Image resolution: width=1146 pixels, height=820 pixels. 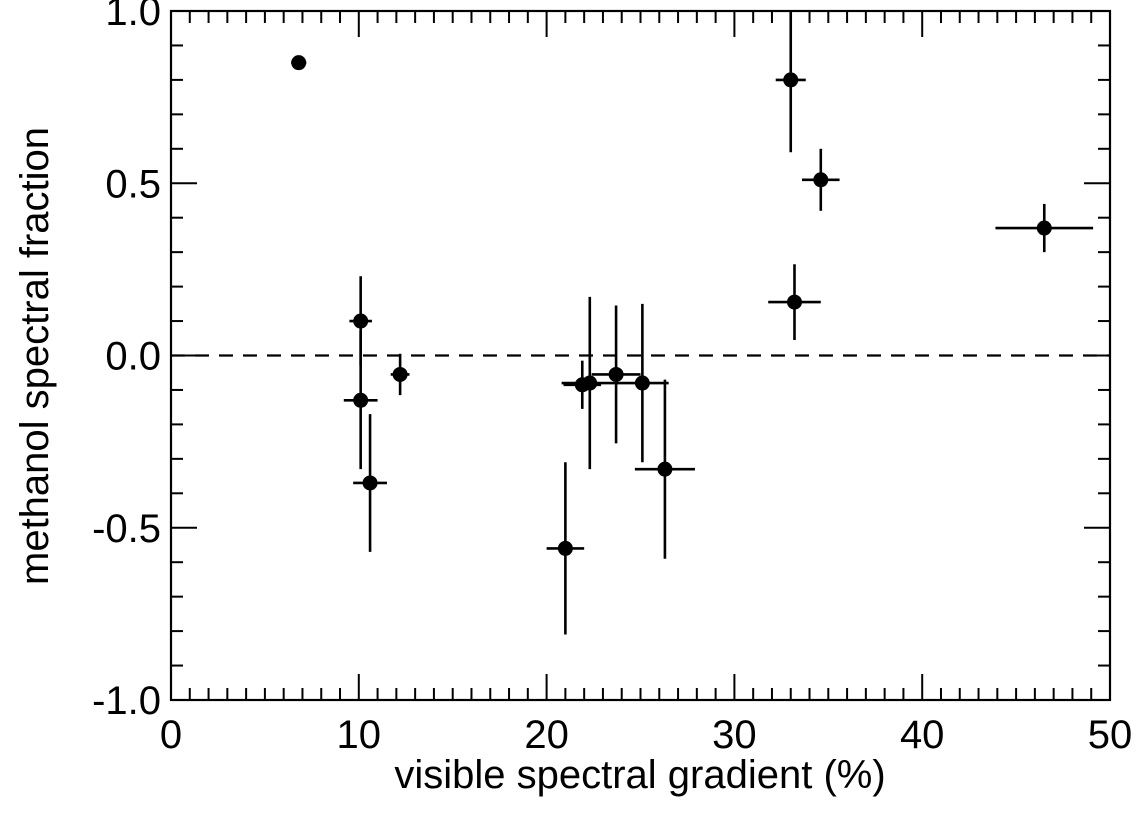 What do you see at coordinates (546, 735) in the screenshot?
I see `x-tick-label: 20` at bounding box center [546, 735].